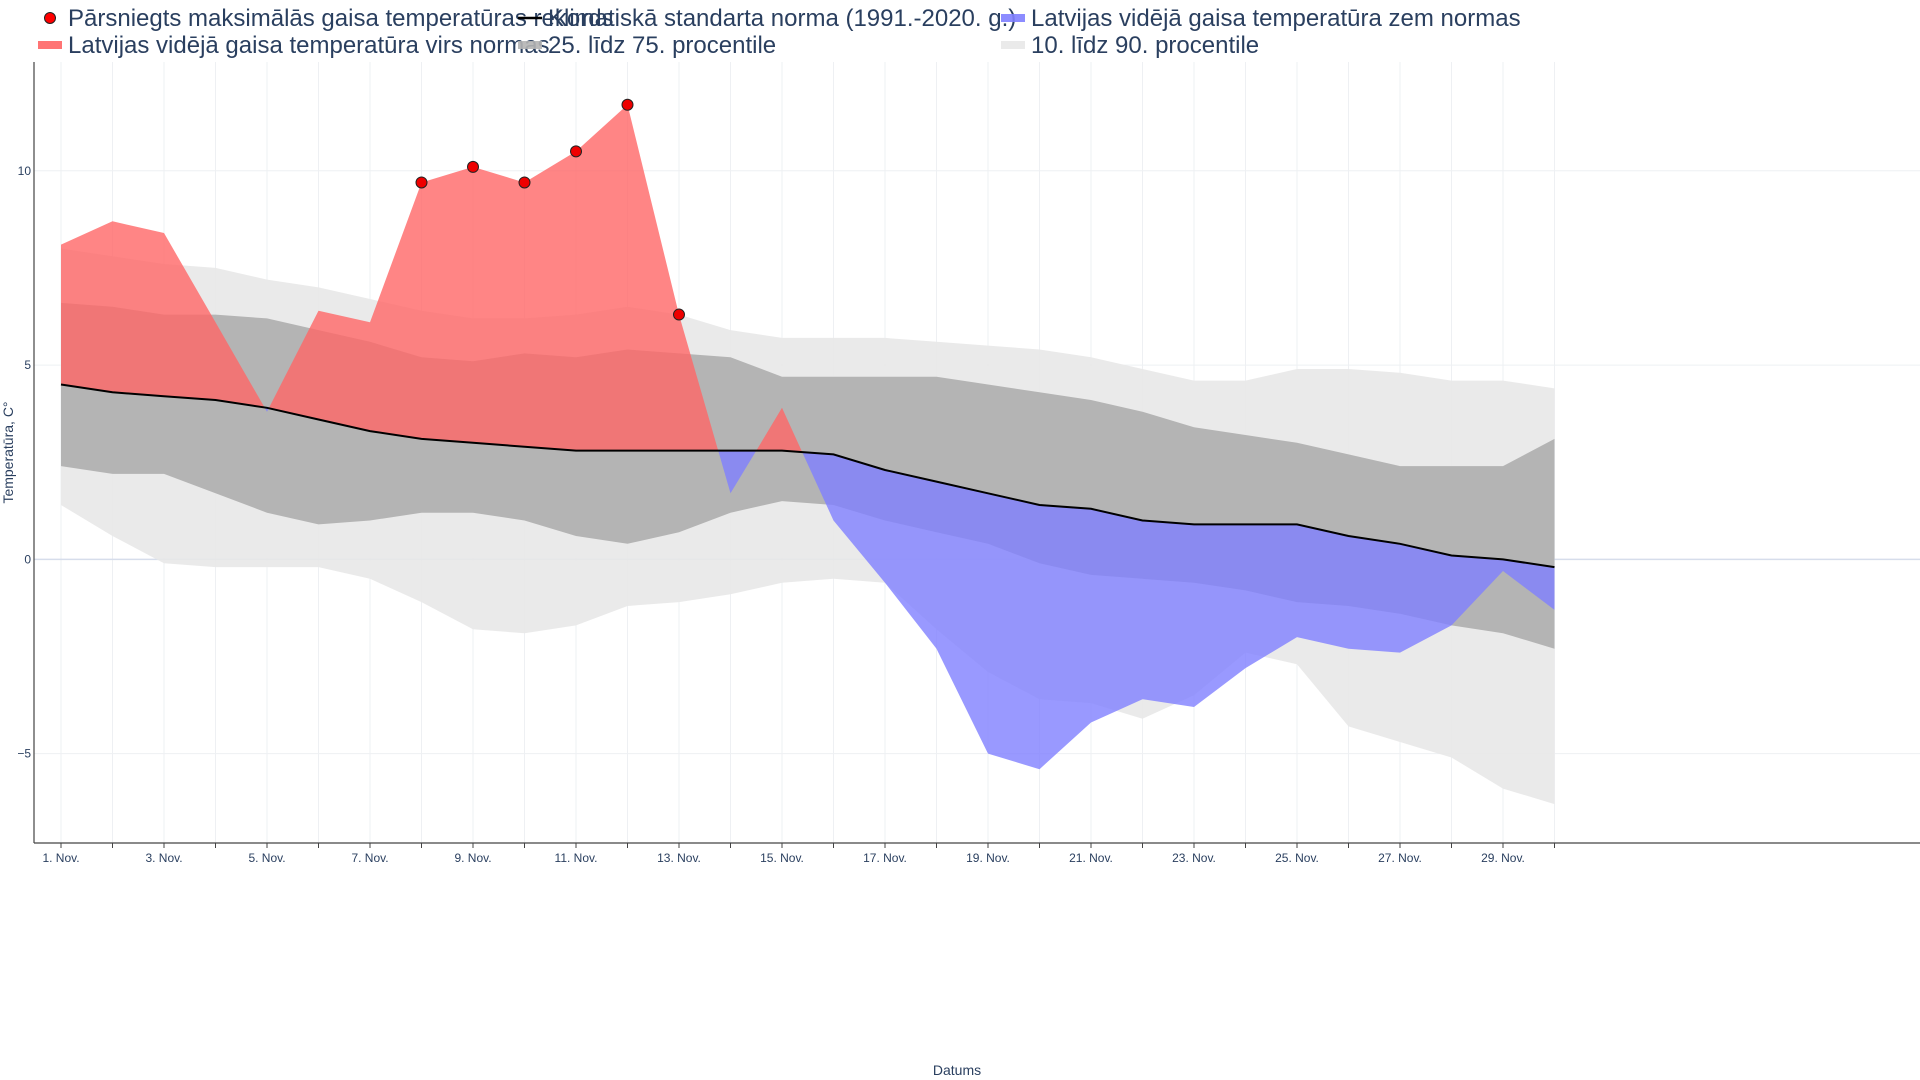 This screenshot has height=1080, width=1920. Describe the element at coordinates (24, 754) in the screenshot. I see `y-tick-label: −5` at that location.